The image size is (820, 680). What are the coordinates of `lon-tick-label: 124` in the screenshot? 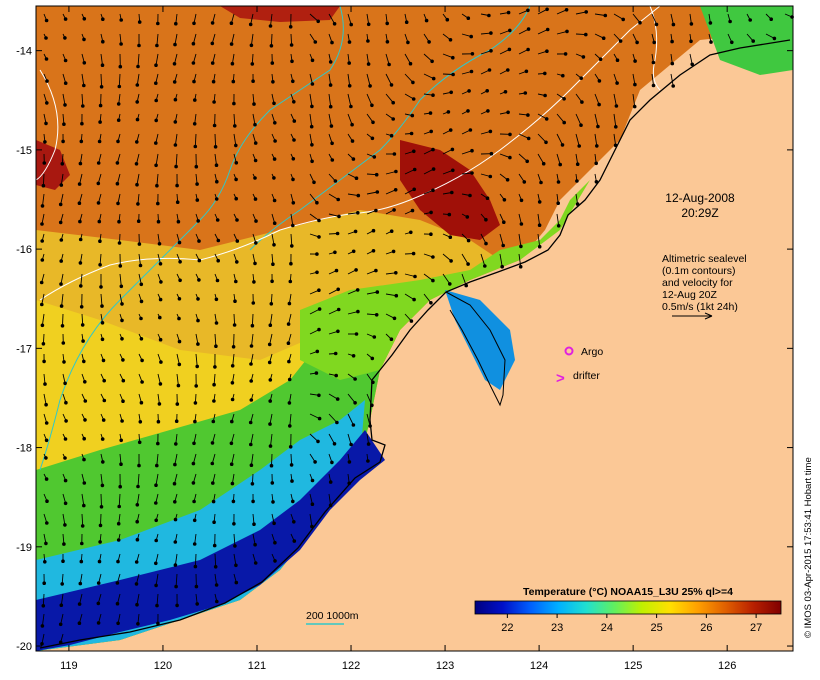 It's located at (539, 666).